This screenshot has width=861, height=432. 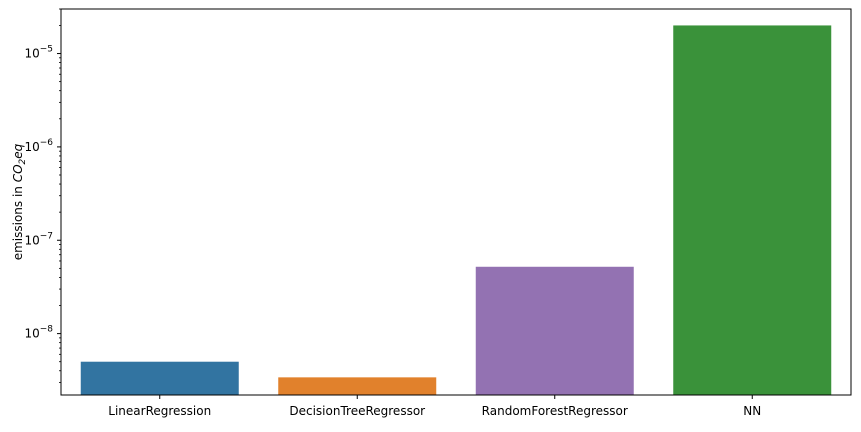 I want to click on y-axis-label: emissions in CO2eq, so click(x=19, y=201).